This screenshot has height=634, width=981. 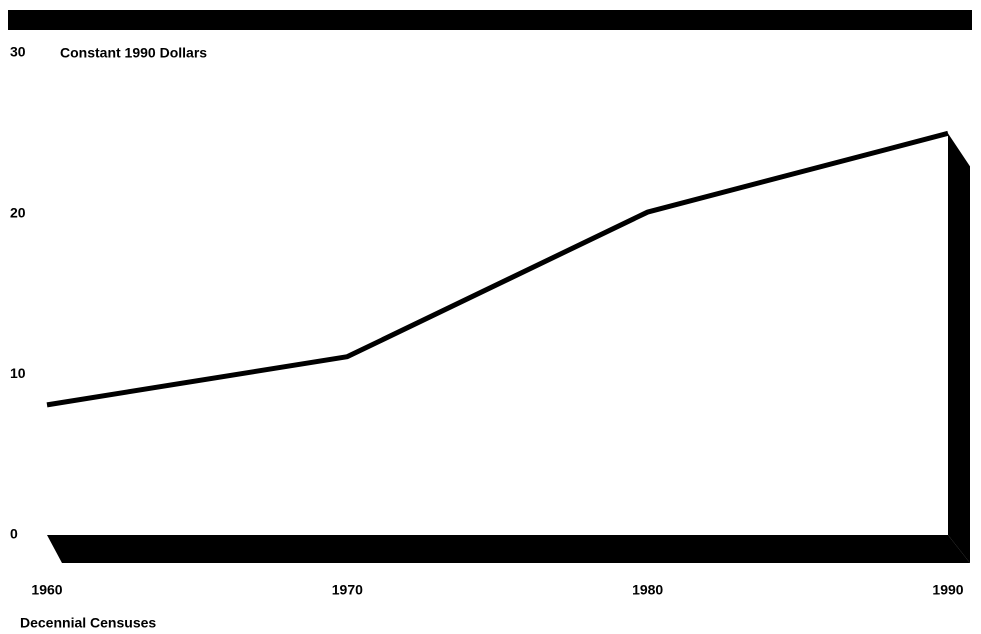 I want to click on y-axis-label: Constant 1990 Dollars, so click(x=133, y=53).